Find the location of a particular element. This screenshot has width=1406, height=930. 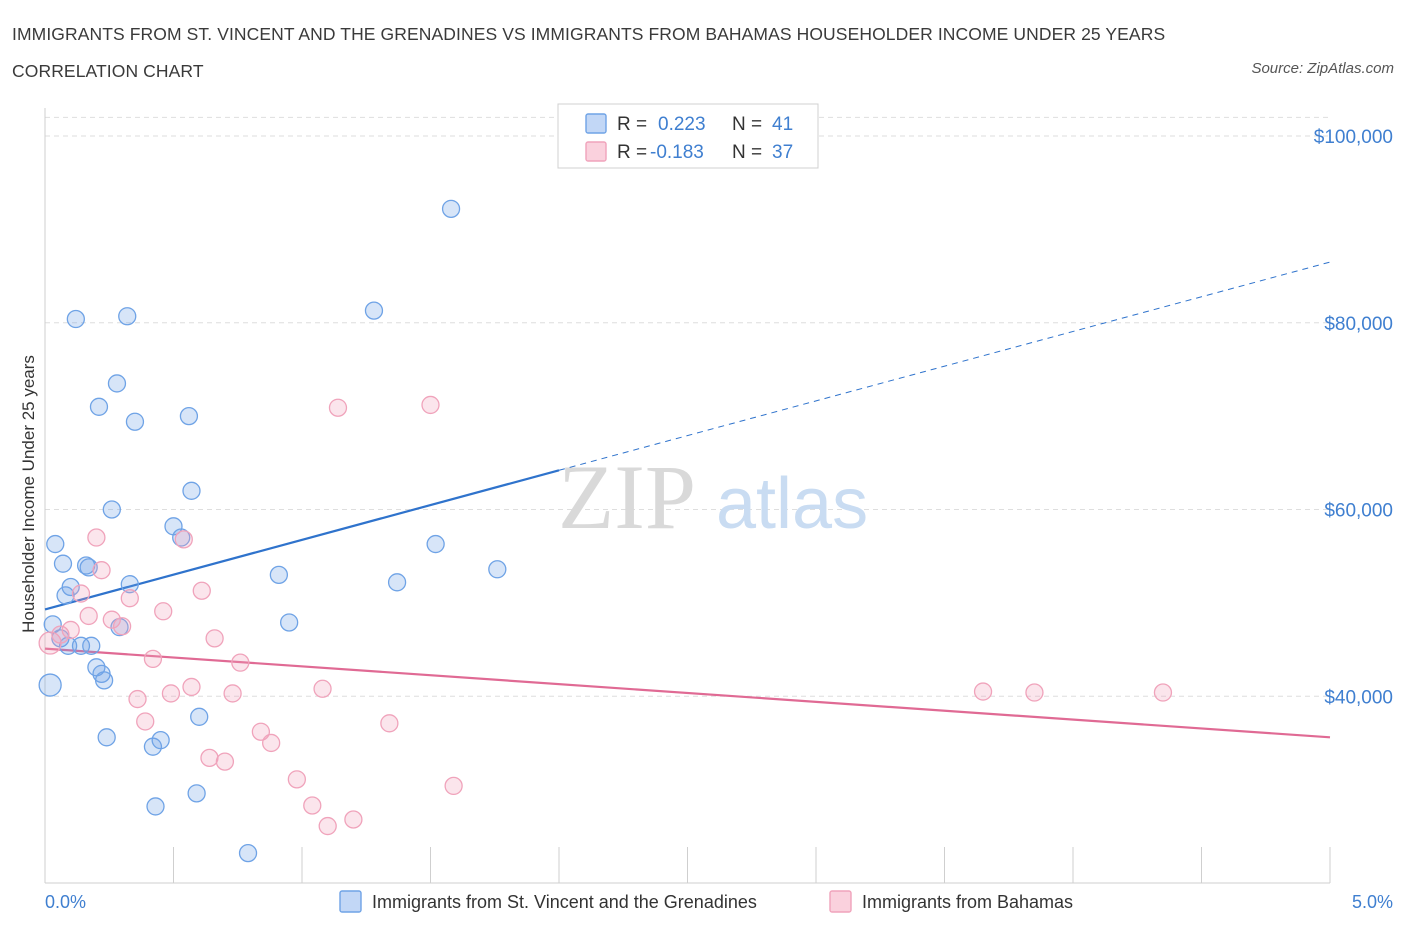

legend-n-value-2: 37 is located at coordinates (782, 152).